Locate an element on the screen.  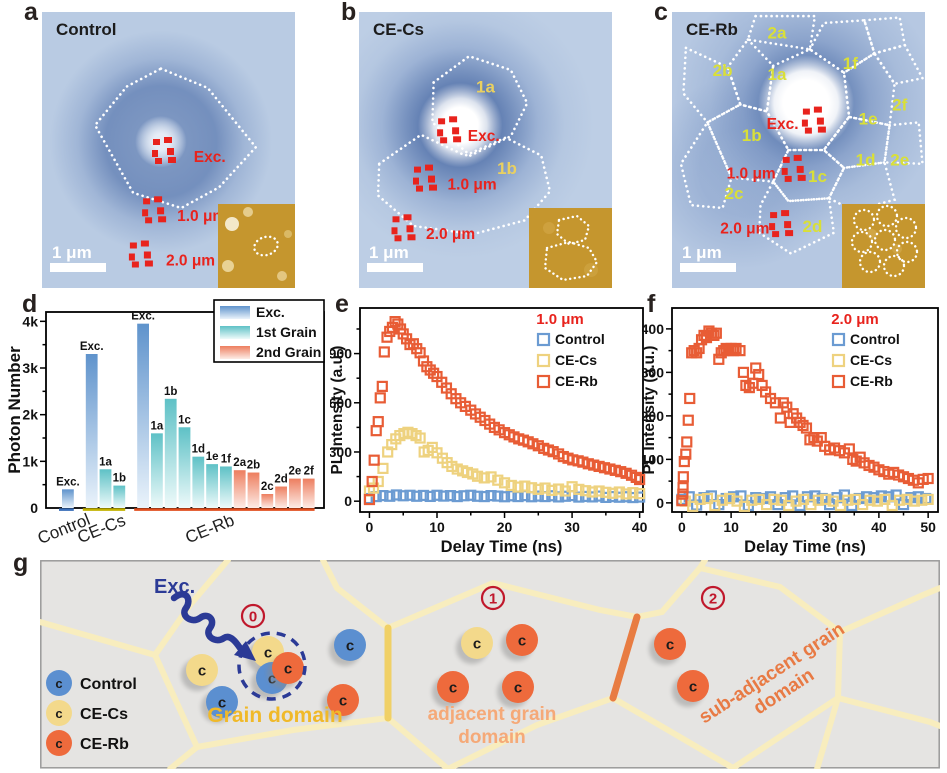
y-tick-label: 2k is located at coordinates (30, 415).